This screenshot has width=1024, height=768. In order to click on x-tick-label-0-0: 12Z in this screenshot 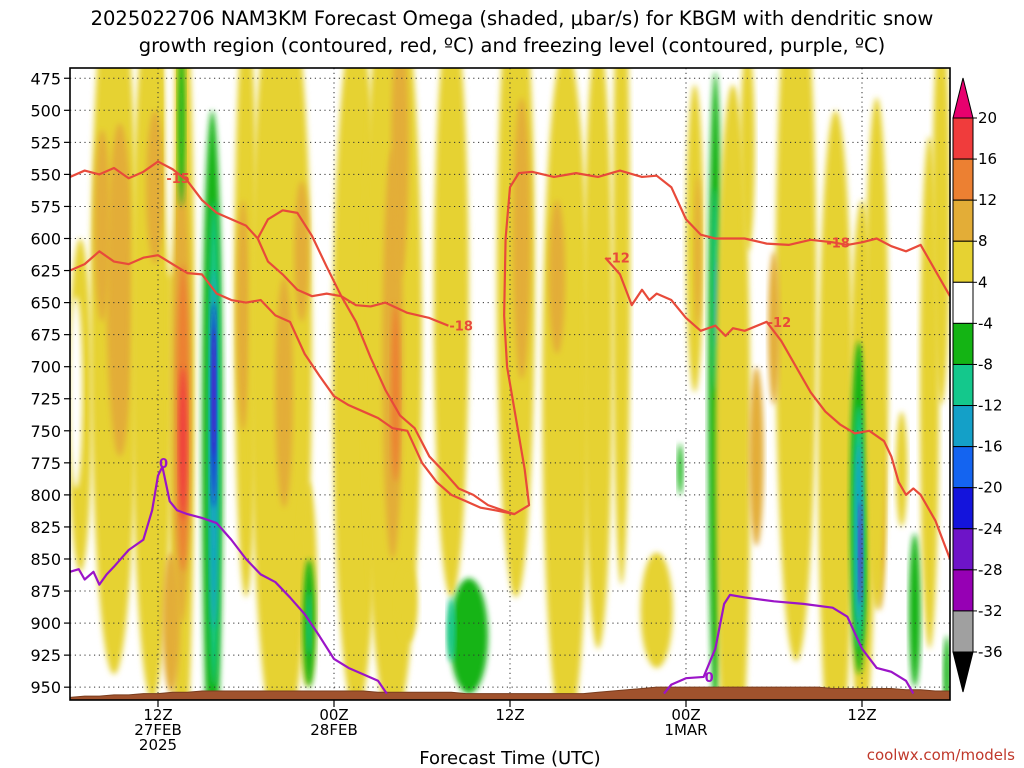, I will do `click(157, 715)`.